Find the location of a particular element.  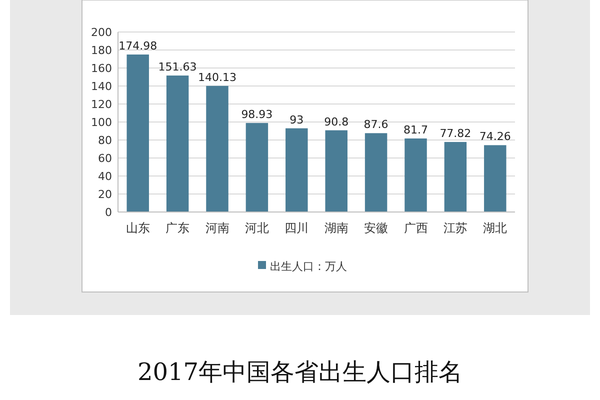

data-label: 90.8 is located at coordinates (336, 121).